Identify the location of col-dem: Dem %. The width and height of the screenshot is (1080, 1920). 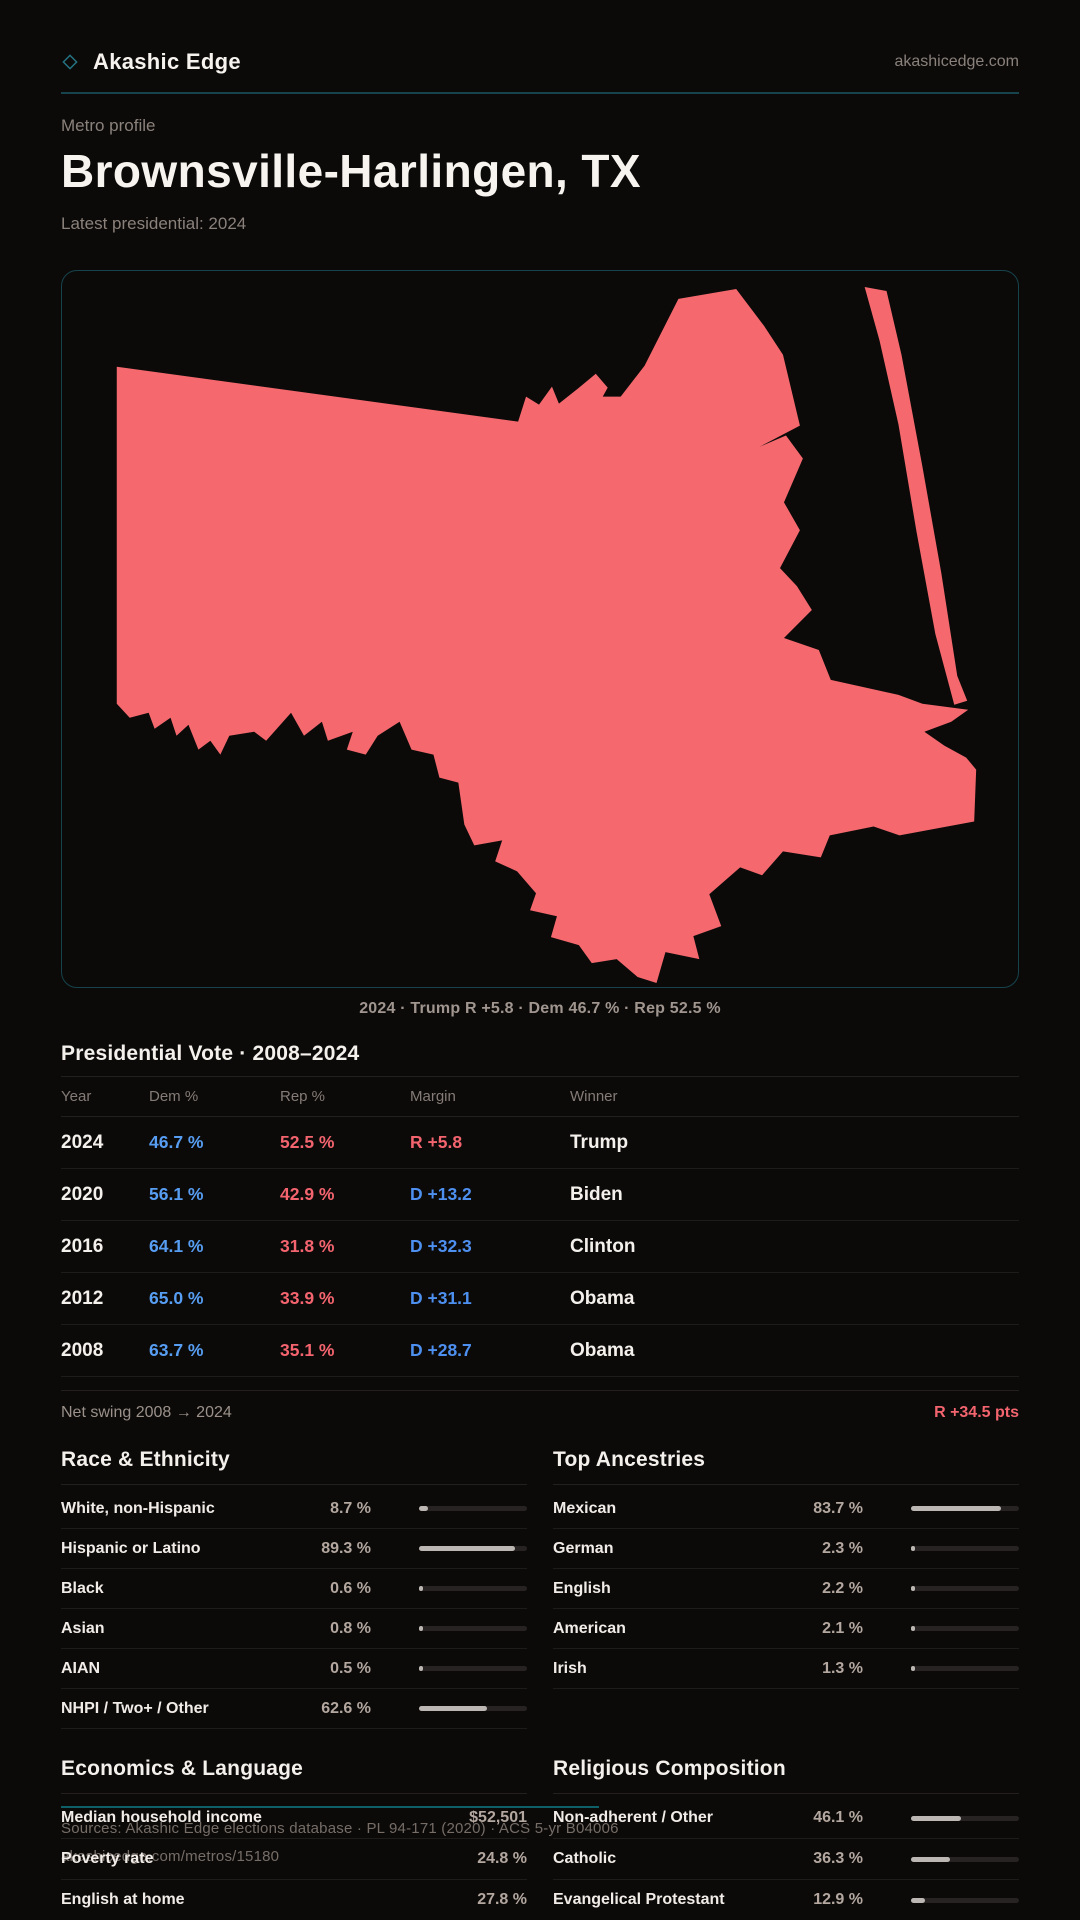
(174, 1096).